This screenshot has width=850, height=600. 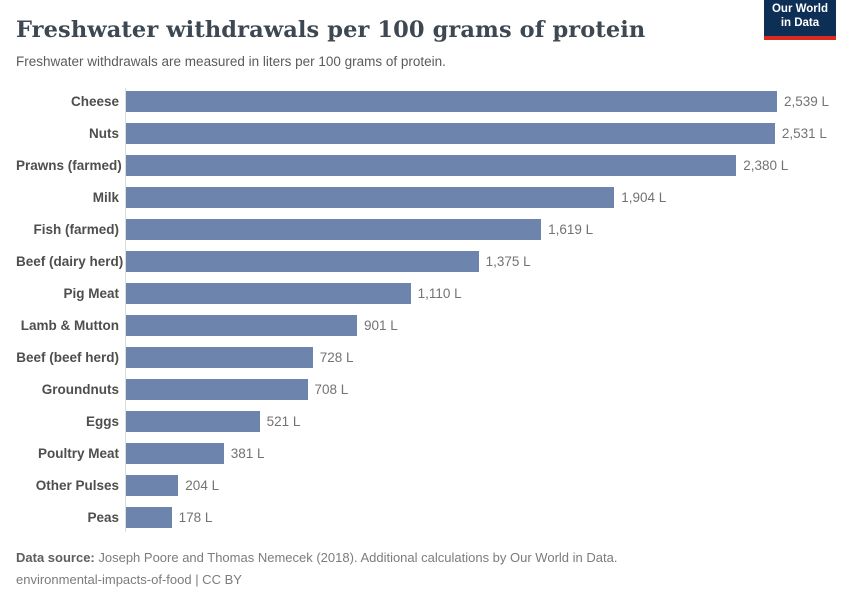 I want to click on category-label: Peas, so click(x=103, y=518).